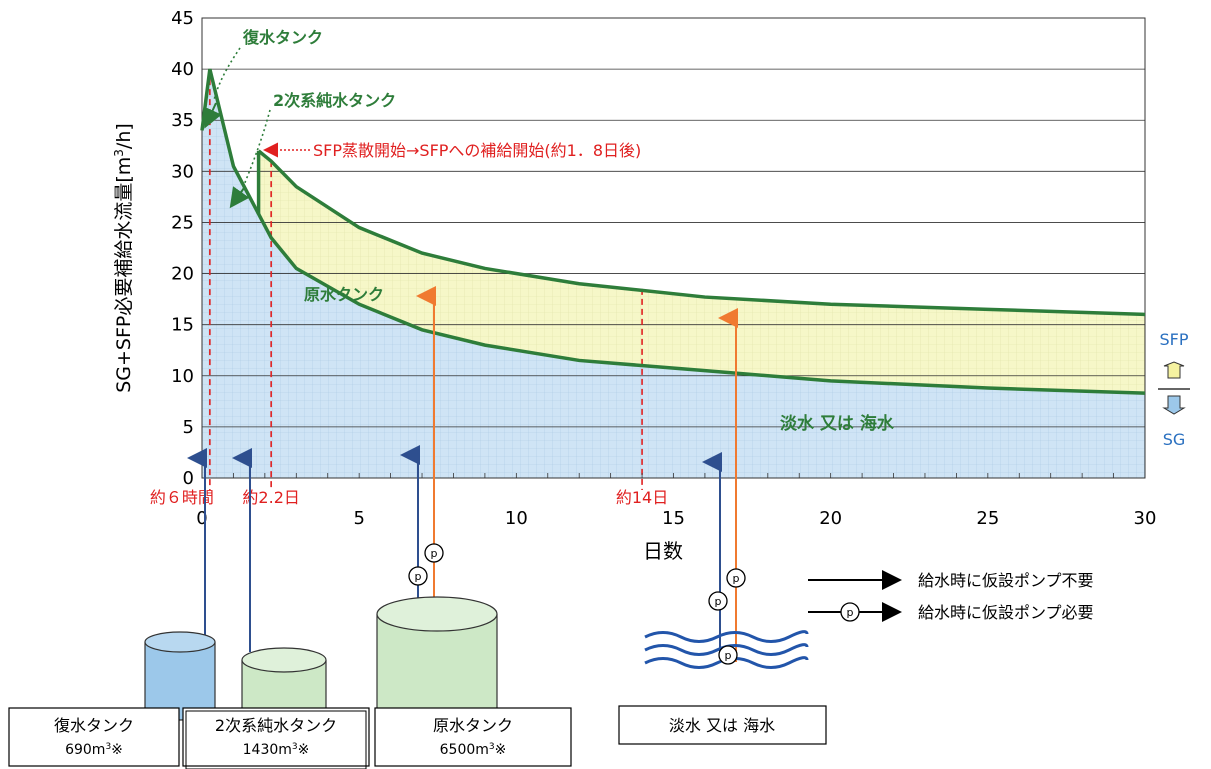 This screenshot has width=1211, height=769. Describe the element at coordinates (1145, 518) in the screenshot. I see `x-tick-label: 30` at that location.